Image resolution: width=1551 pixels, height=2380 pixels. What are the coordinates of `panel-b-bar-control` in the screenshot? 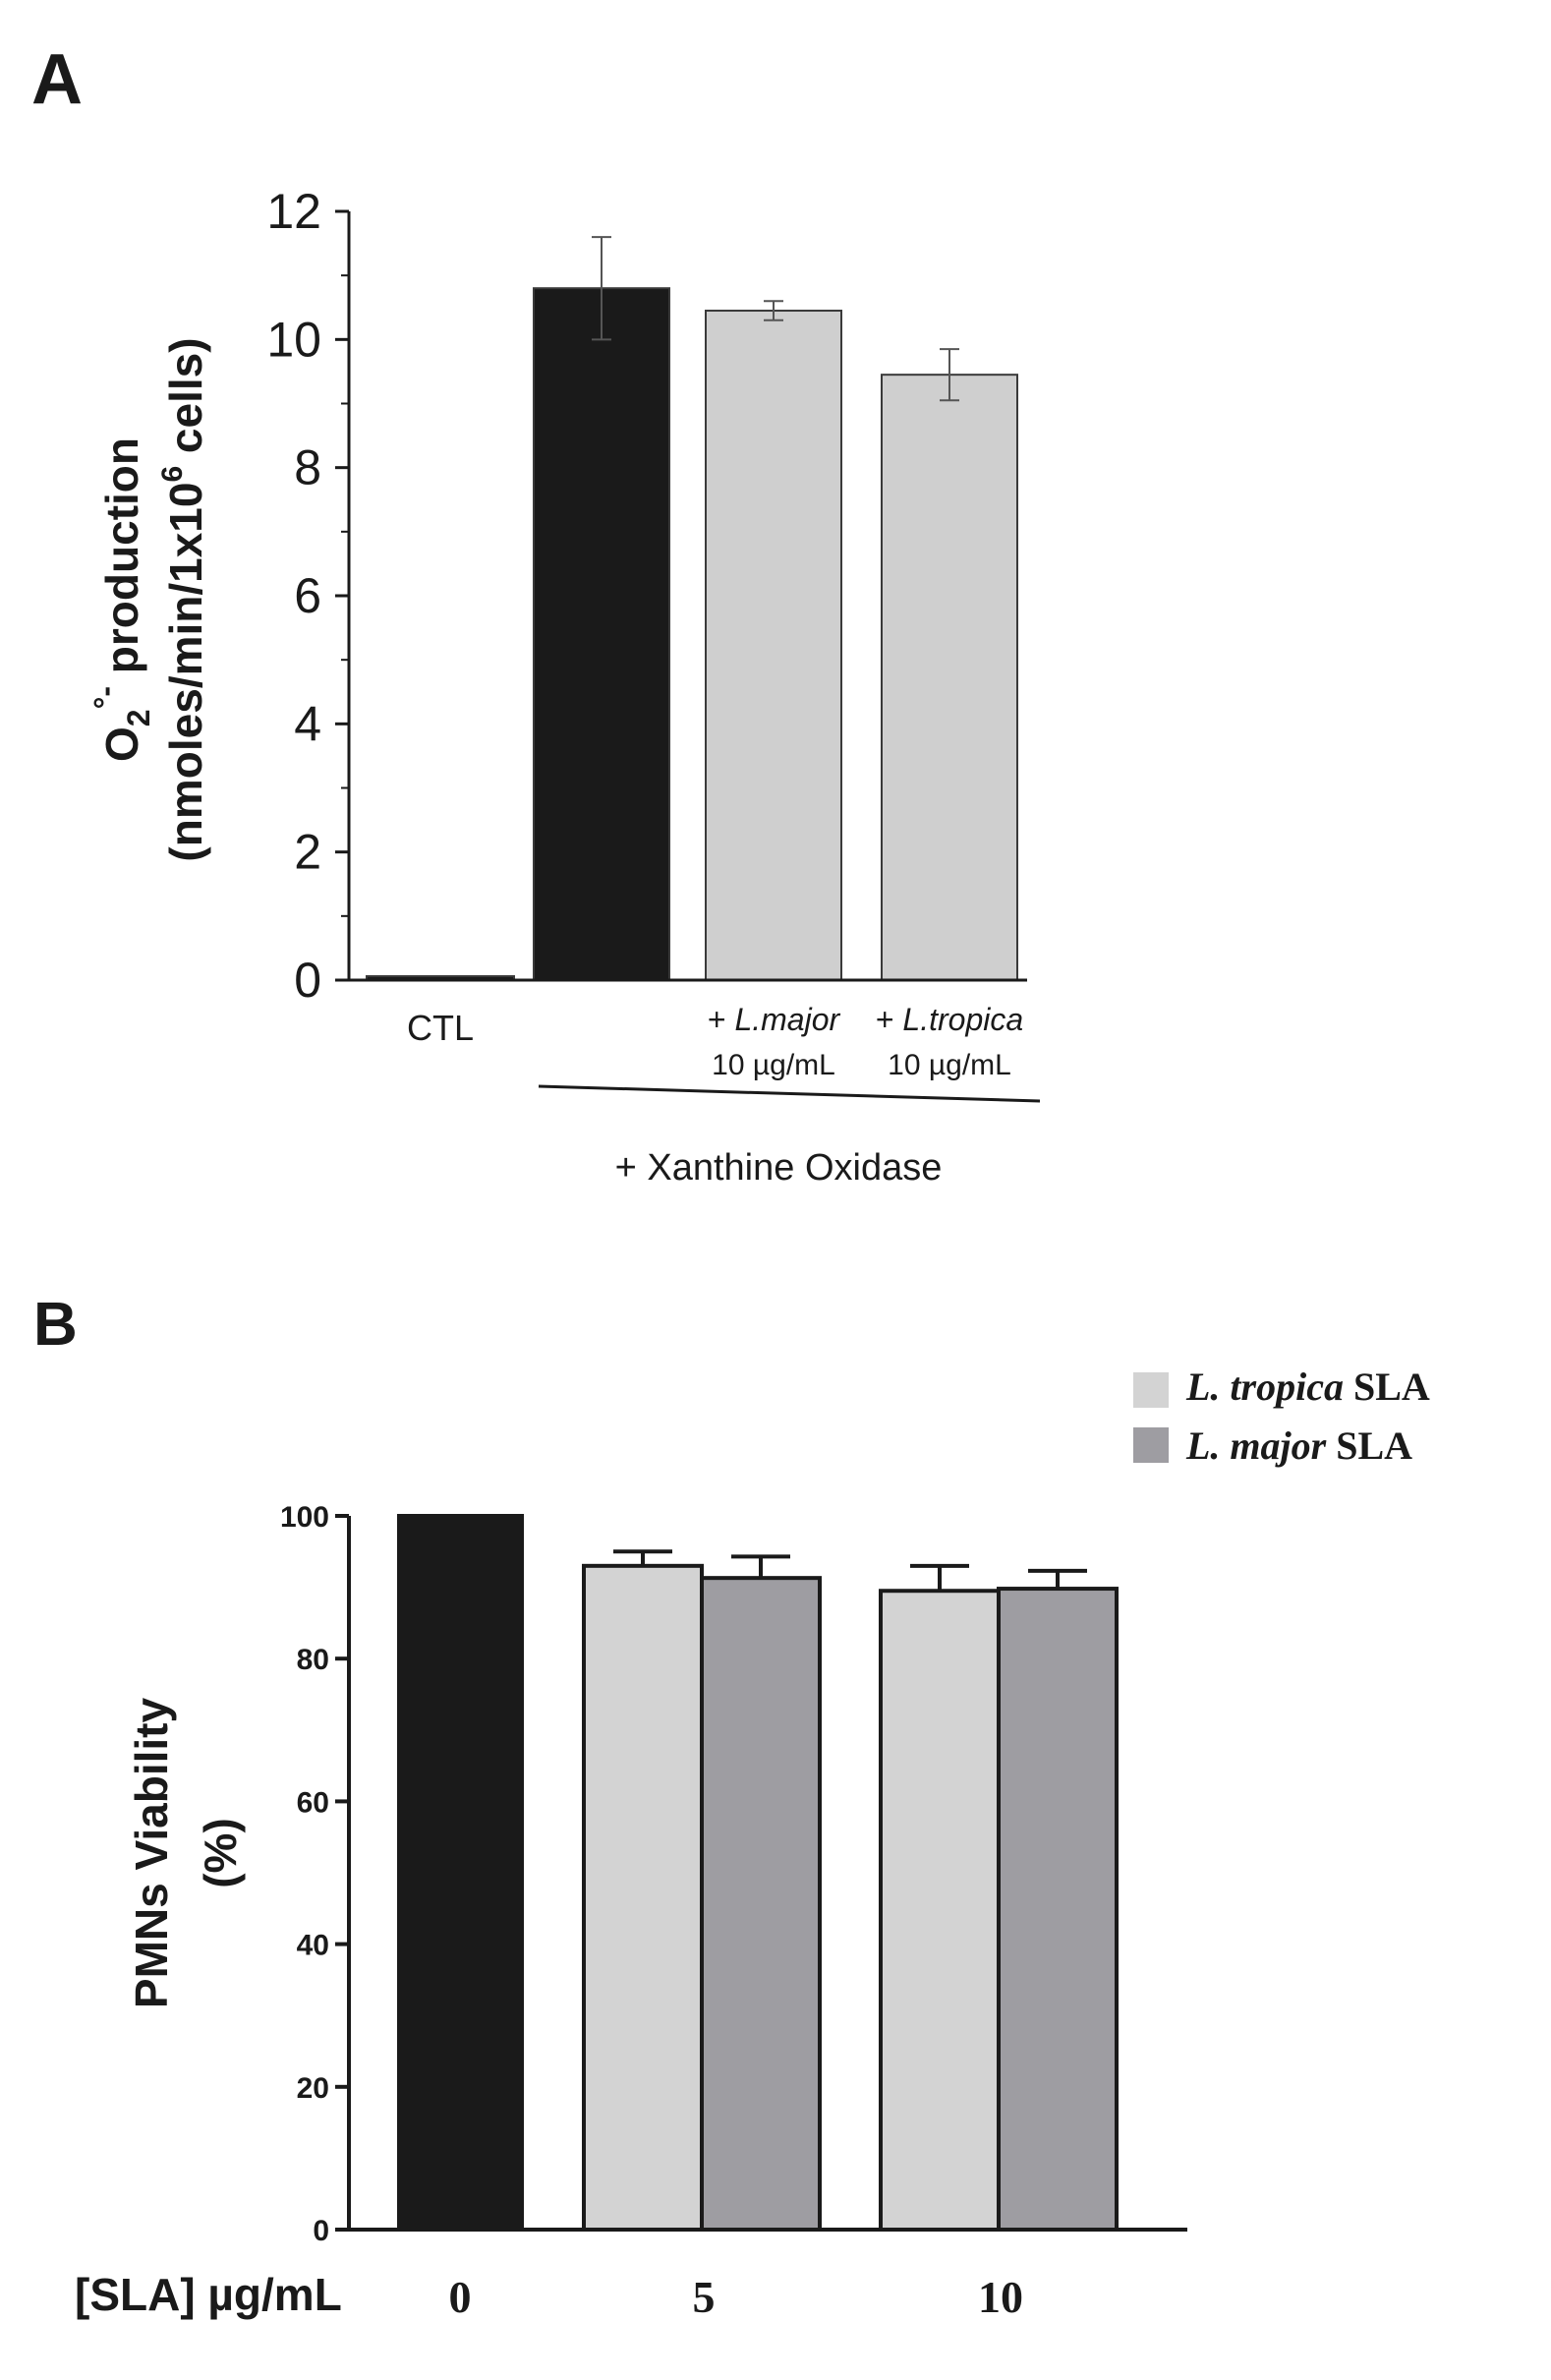 It's located at (461, 1873).